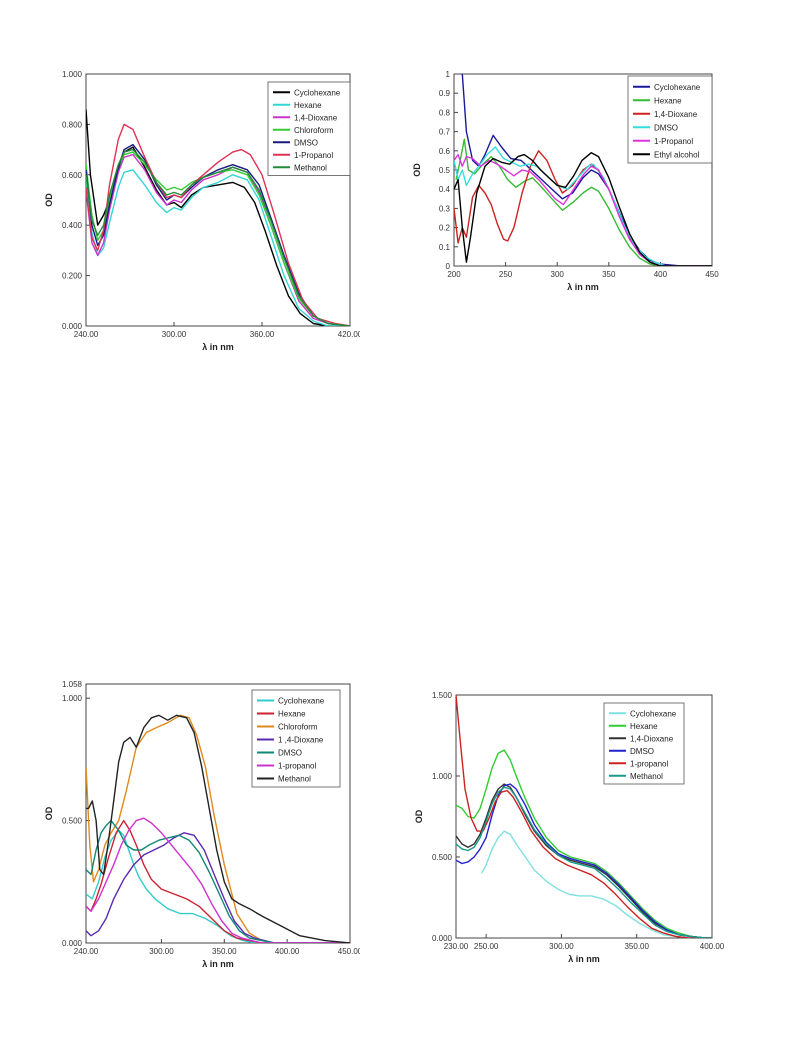 The height and width of the screenshot is (1057, 793). I want to click on y-tick-label: 0, so click(448, 266).